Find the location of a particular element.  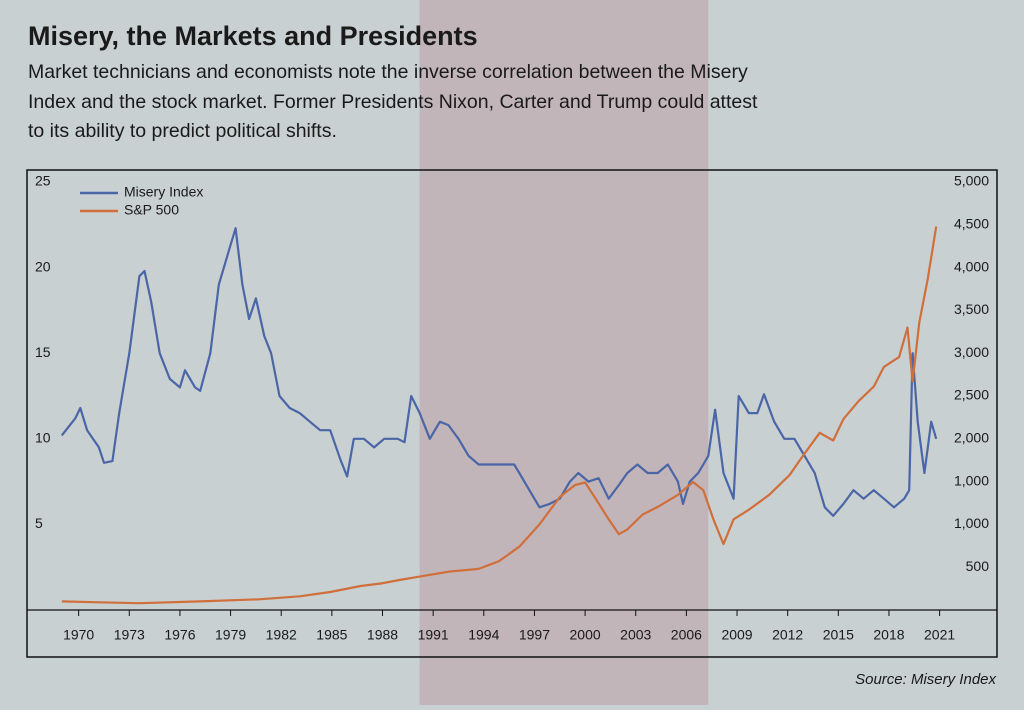

y2-tick-label: 2,000 is located at coordinates (971, 438).